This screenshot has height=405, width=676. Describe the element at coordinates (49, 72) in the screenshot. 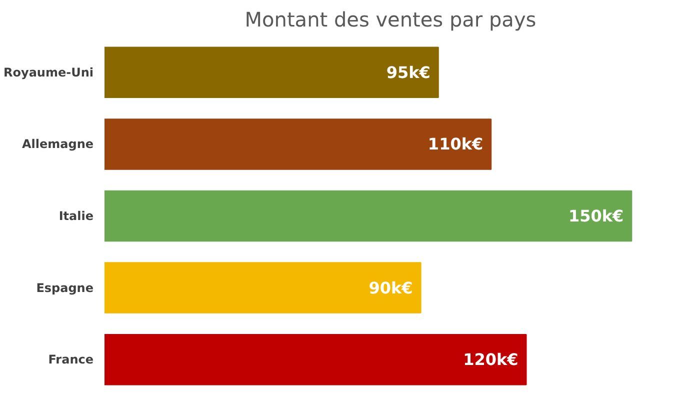

I see `y-tick-label: Royaume-Uni` at that location.